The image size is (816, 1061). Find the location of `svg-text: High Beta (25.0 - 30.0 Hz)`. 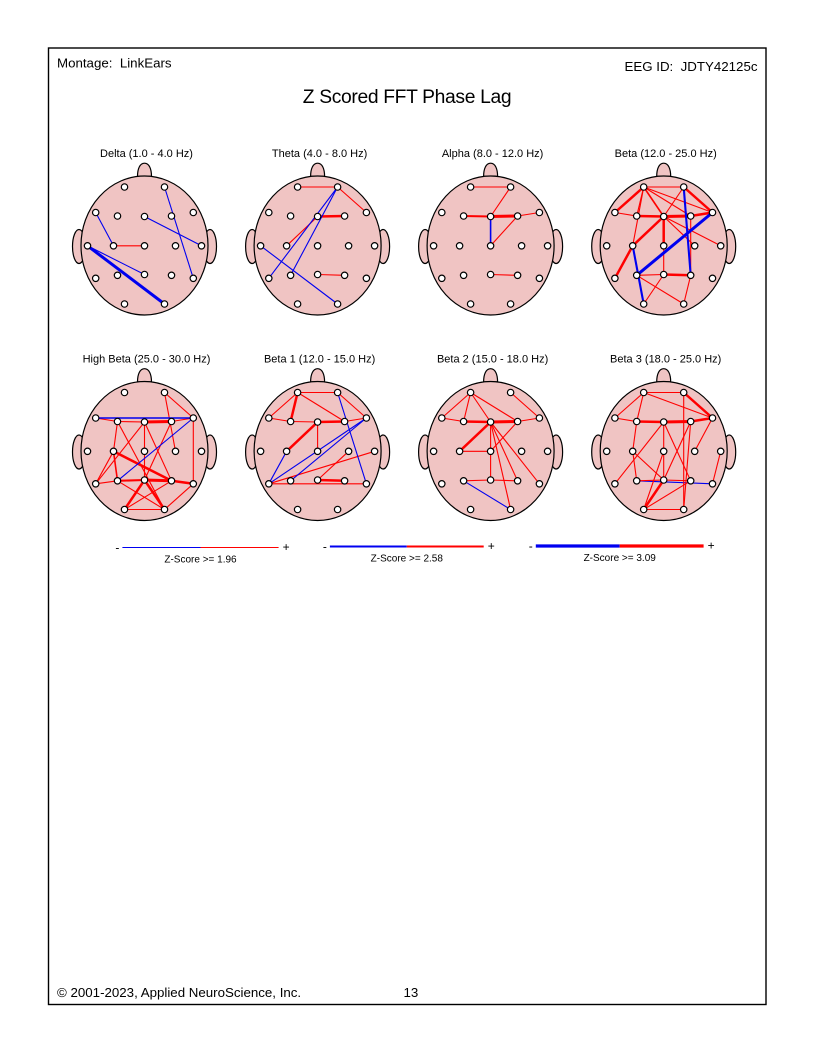

svg-text: High Beta (25.0 - 30.0 Hz) is located at coordinates (147, 360).